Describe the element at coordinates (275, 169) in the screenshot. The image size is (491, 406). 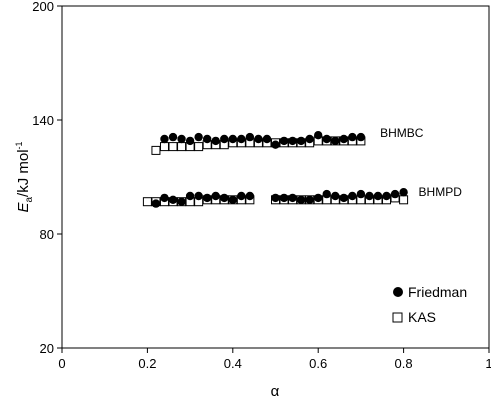
I see `data-points` at that location.